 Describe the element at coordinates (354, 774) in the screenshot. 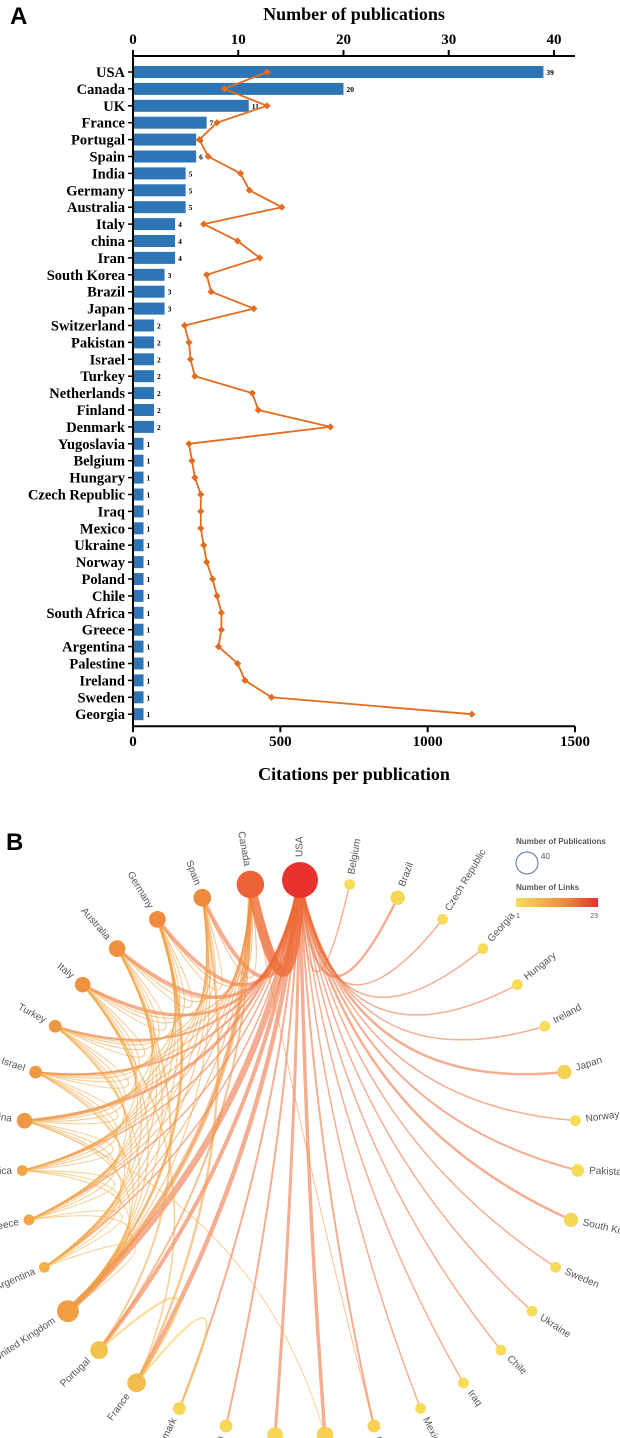

I see `bottom-axis-title: Citations per publication` at that location.